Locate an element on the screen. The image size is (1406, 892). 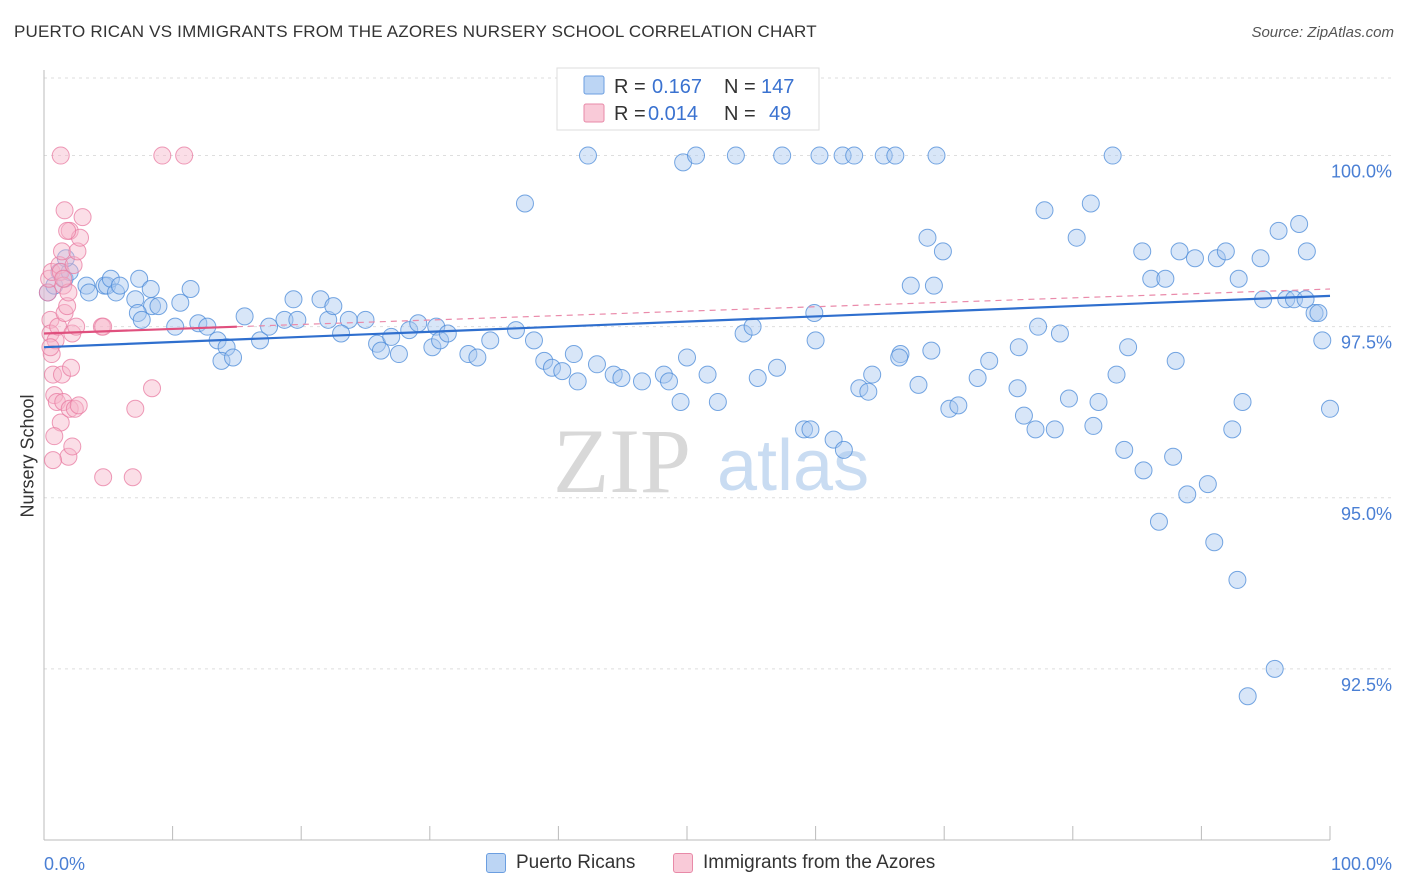
legend-item-azores: Immigrants from the Azores is located at coordinates (804, 863).